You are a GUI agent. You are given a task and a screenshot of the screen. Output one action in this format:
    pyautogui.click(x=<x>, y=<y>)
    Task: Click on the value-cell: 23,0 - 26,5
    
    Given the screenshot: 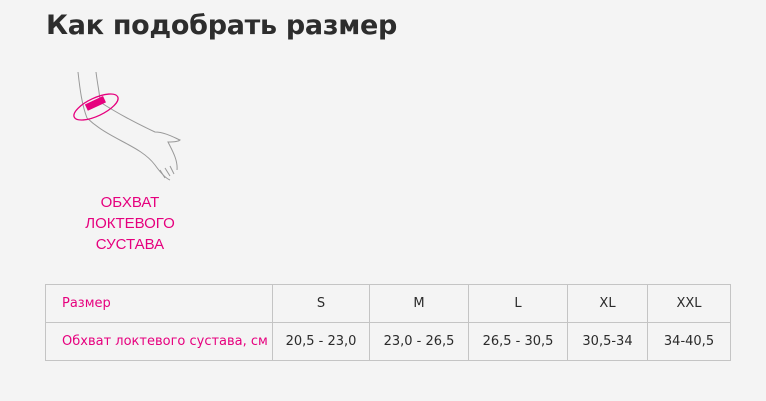 What is the action you would take?
    pyautogui.click(x=419, y=341)
    